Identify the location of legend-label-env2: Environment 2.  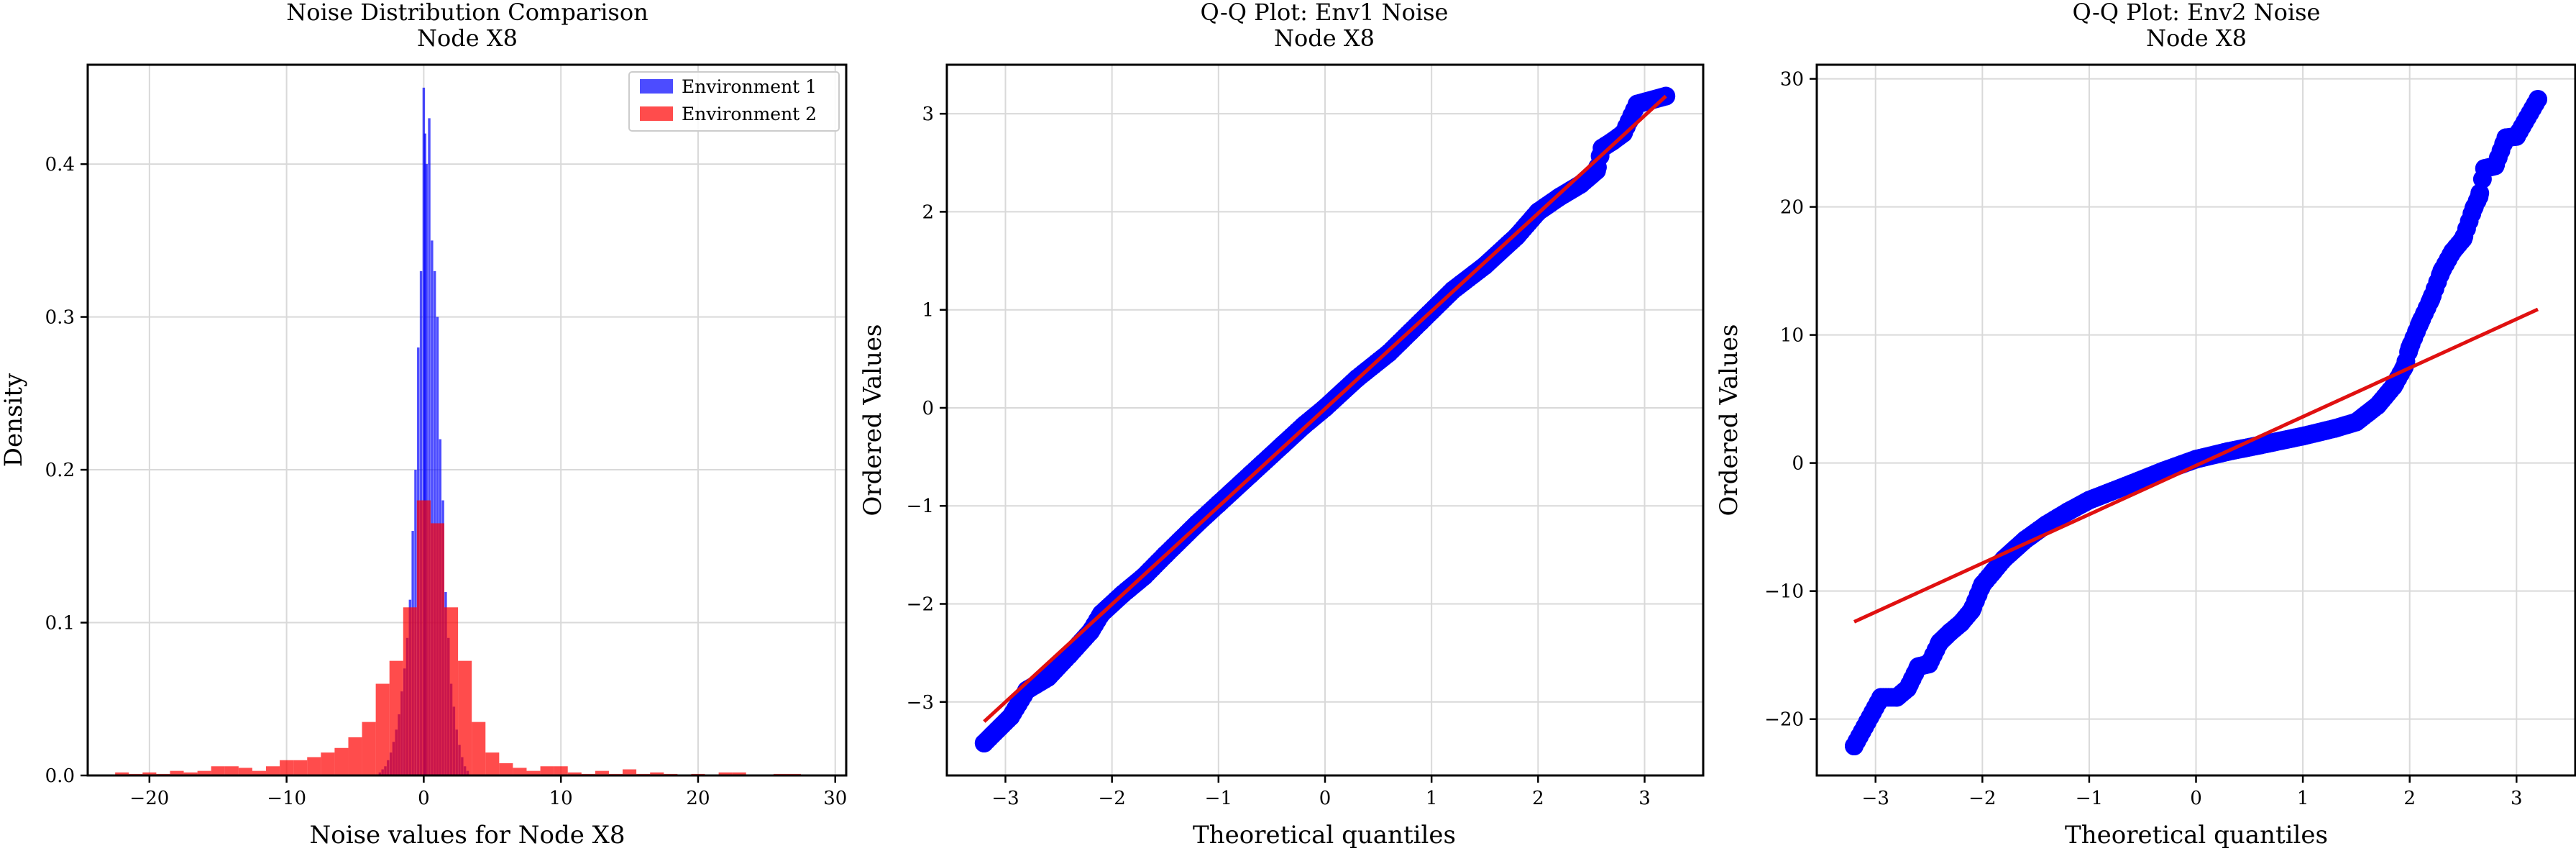
(749, 114).